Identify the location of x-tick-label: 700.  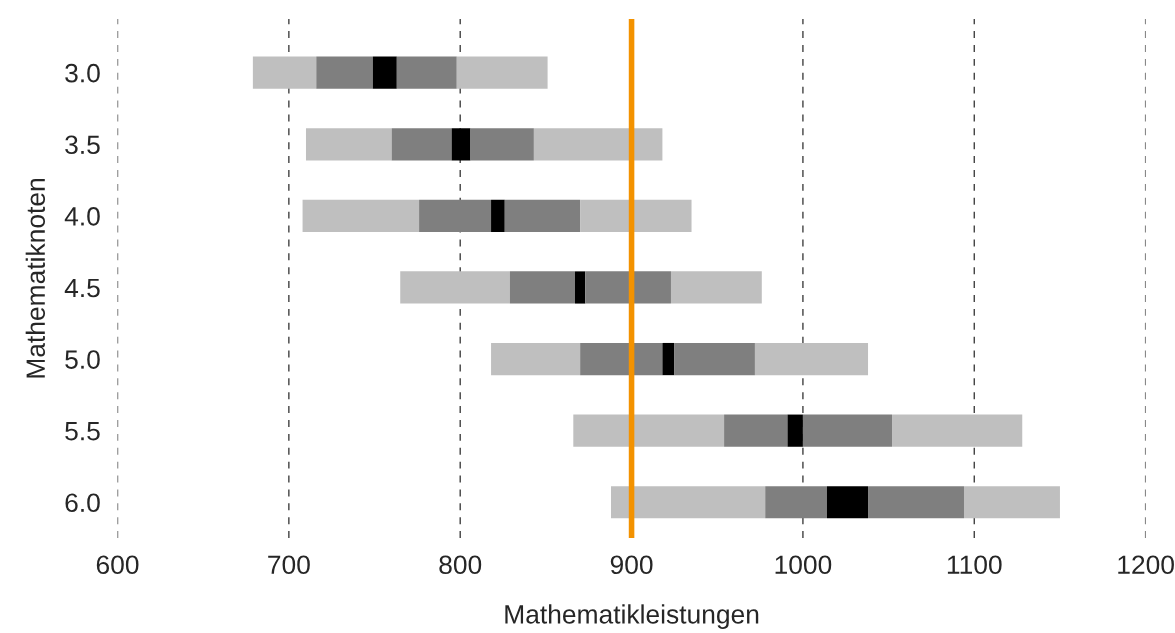
(289, 565).